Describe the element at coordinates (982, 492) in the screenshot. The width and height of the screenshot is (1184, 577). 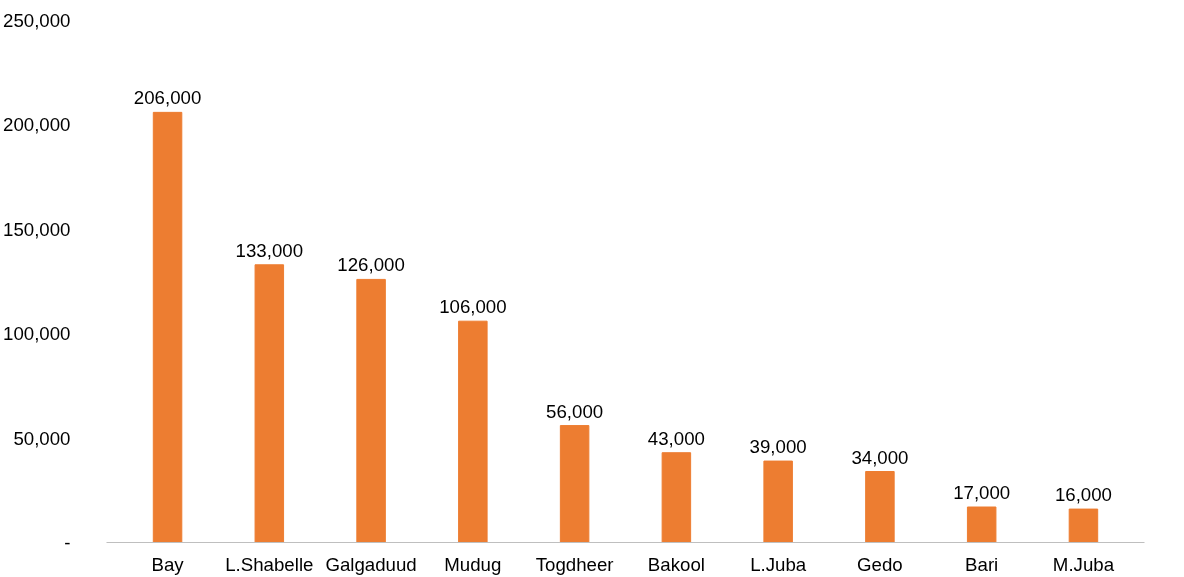
I see `data-label: 17,000` at that location.